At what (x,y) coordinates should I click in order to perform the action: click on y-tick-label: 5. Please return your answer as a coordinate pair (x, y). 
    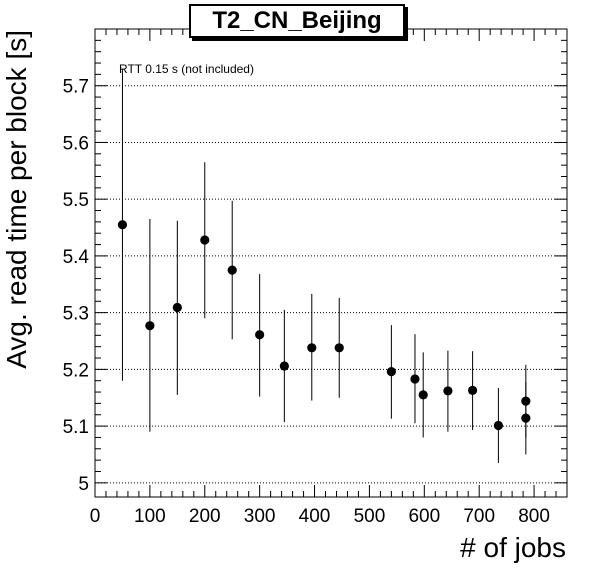
    Looking at the image, I should click on (83, 484).